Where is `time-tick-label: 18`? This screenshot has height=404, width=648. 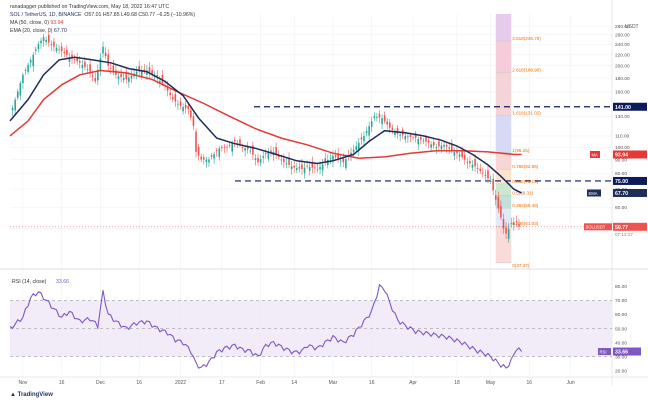 time-tick-label: 18 is located at coordinates (457, 383).